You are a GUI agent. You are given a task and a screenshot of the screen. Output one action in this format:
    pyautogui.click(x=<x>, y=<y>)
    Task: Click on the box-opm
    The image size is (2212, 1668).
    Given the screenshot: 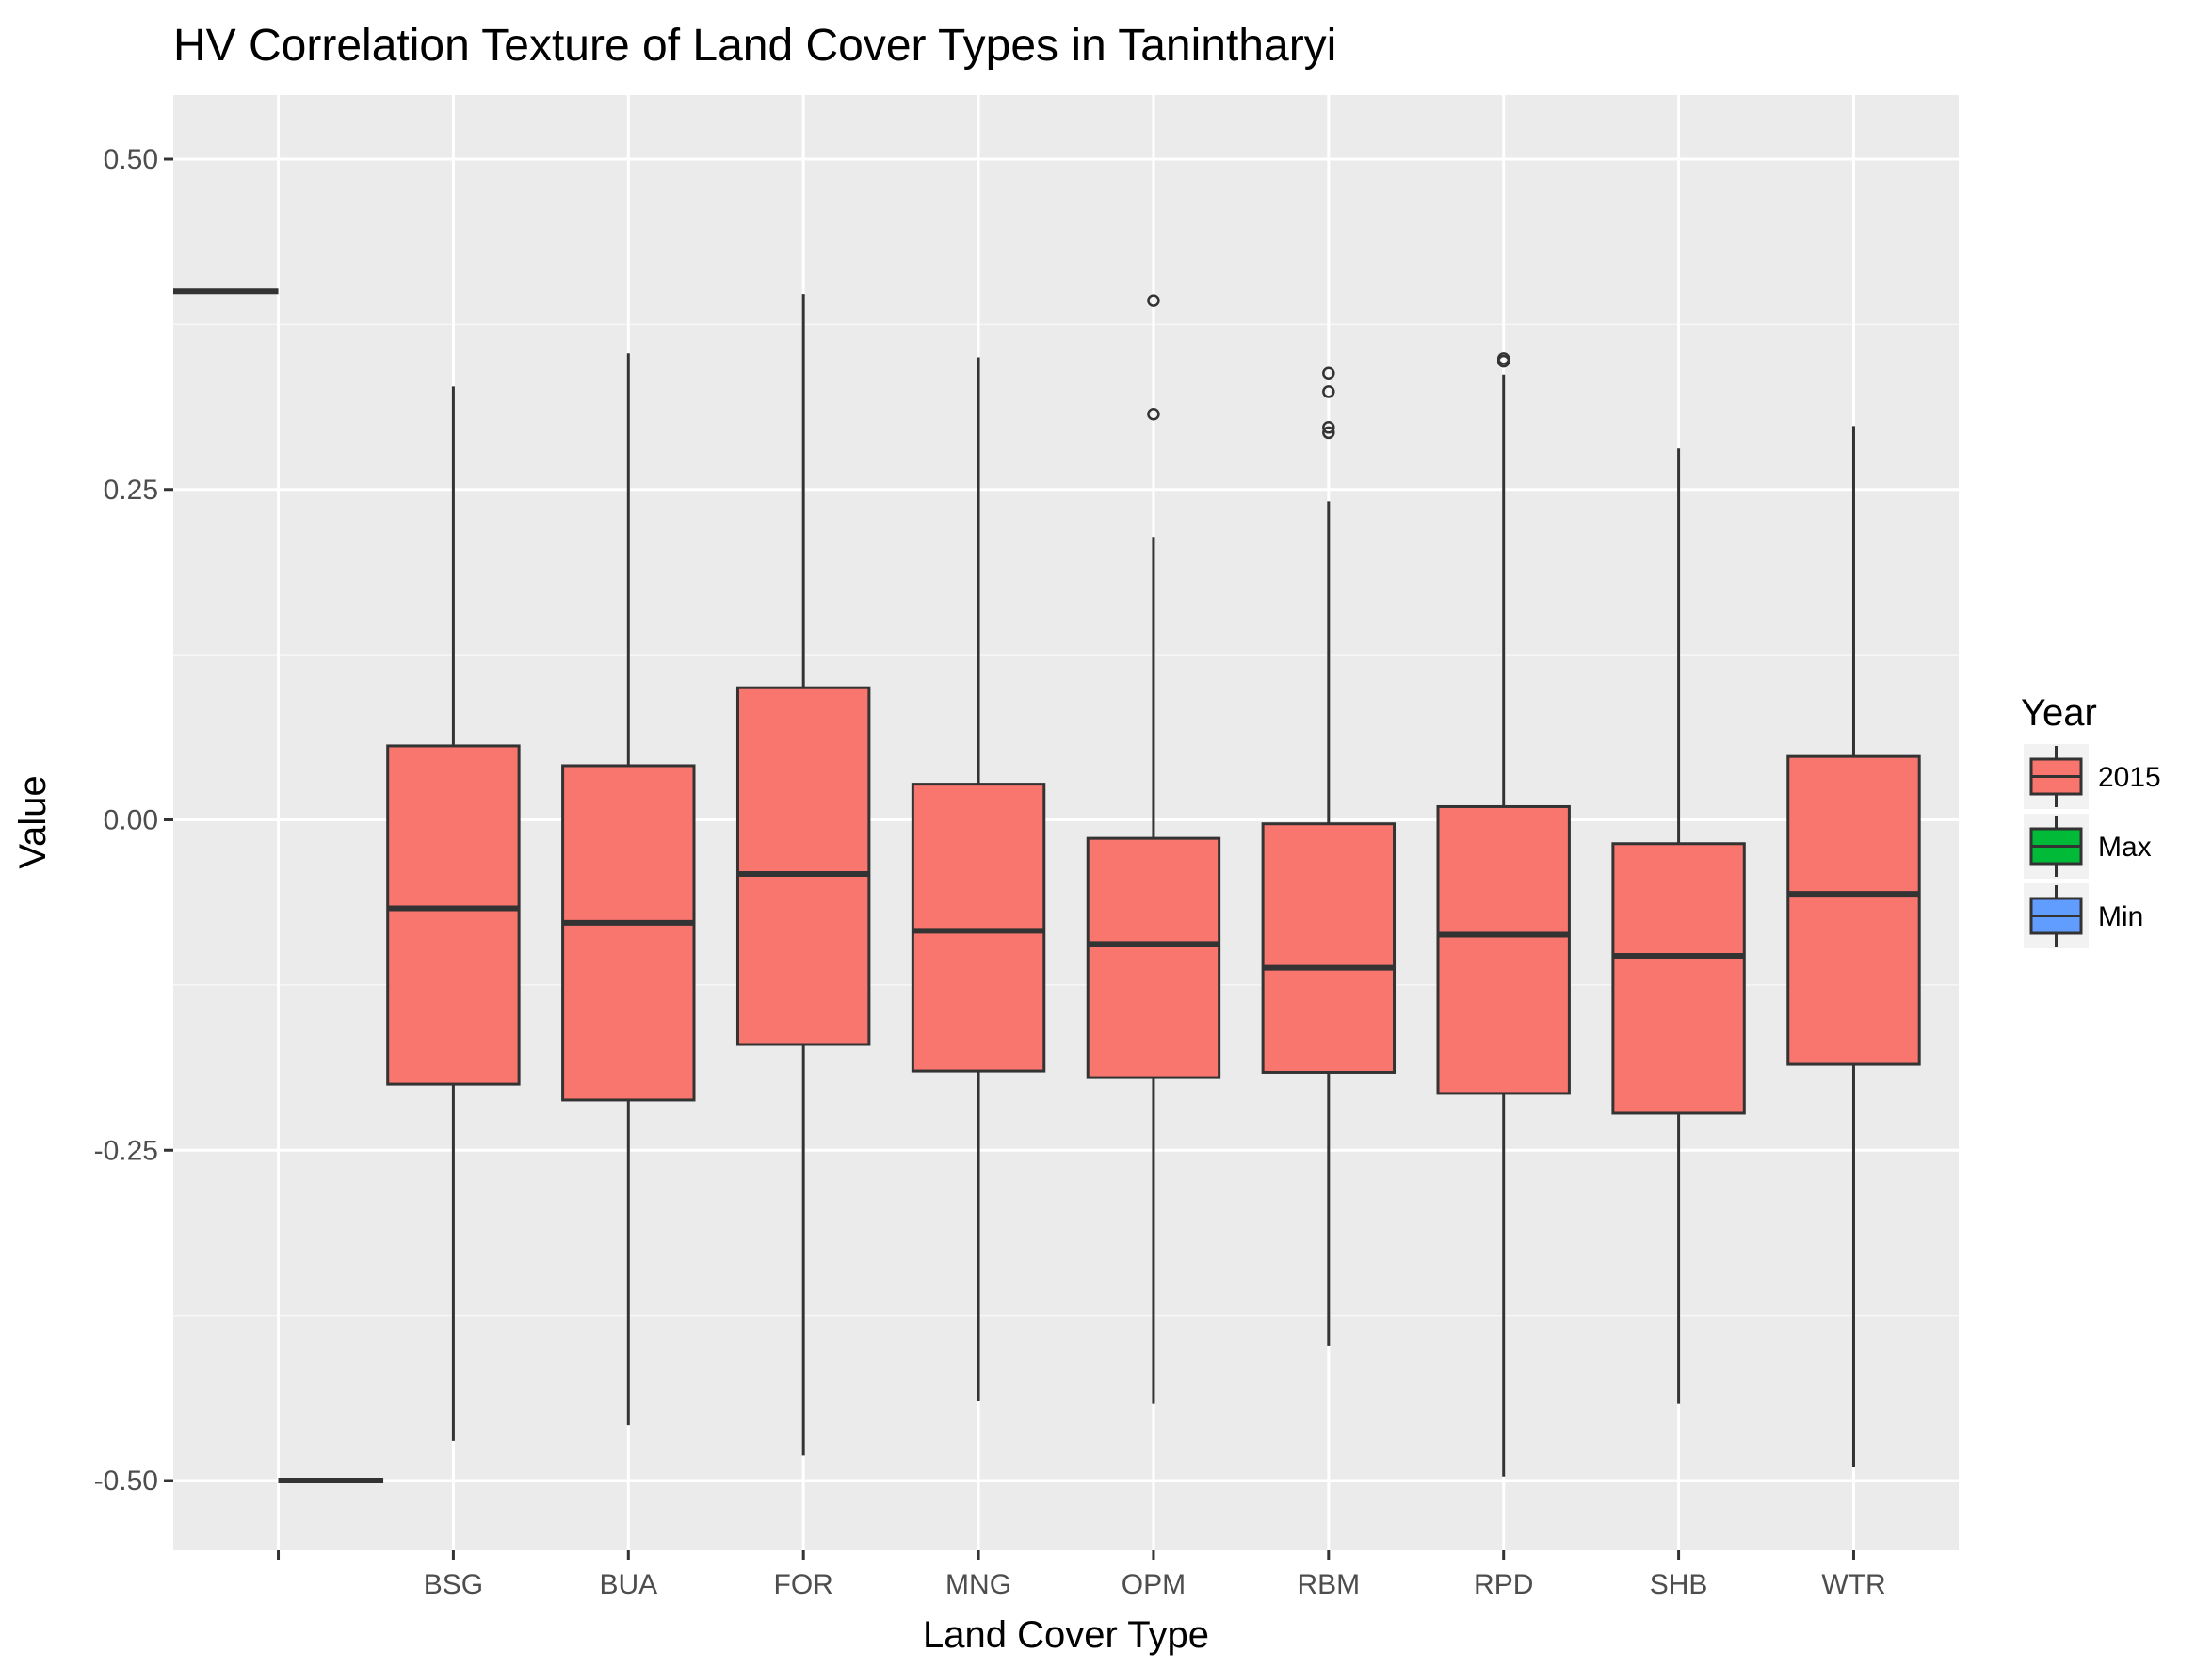 What is the action you would take?
    pyautogui.click(x=1153, y=849)
    